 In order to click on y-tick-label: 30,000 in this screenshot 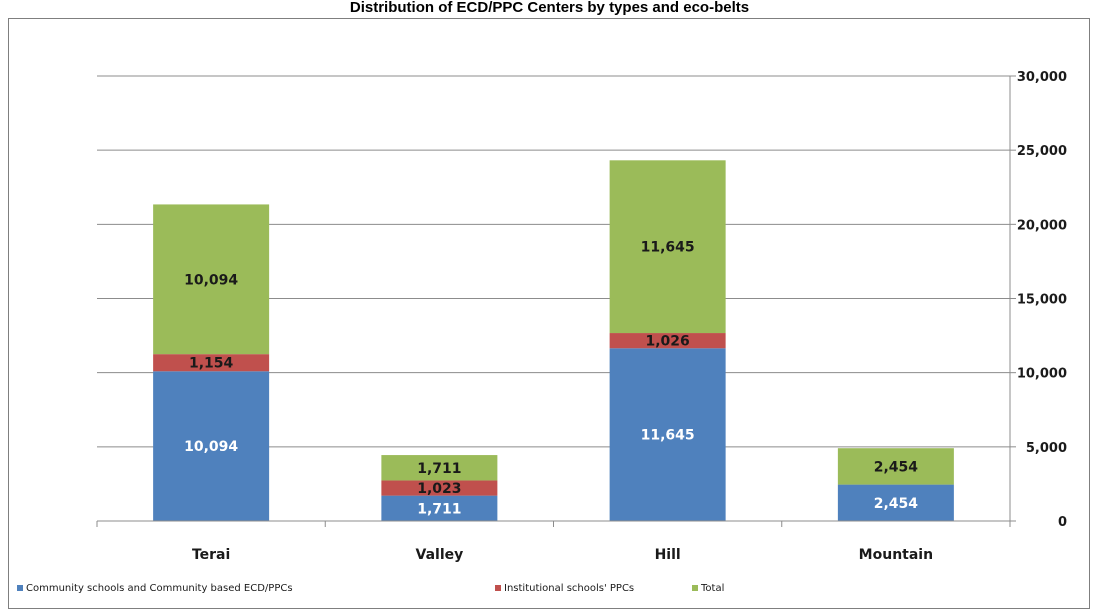, I will do `click(1042, 77)`.